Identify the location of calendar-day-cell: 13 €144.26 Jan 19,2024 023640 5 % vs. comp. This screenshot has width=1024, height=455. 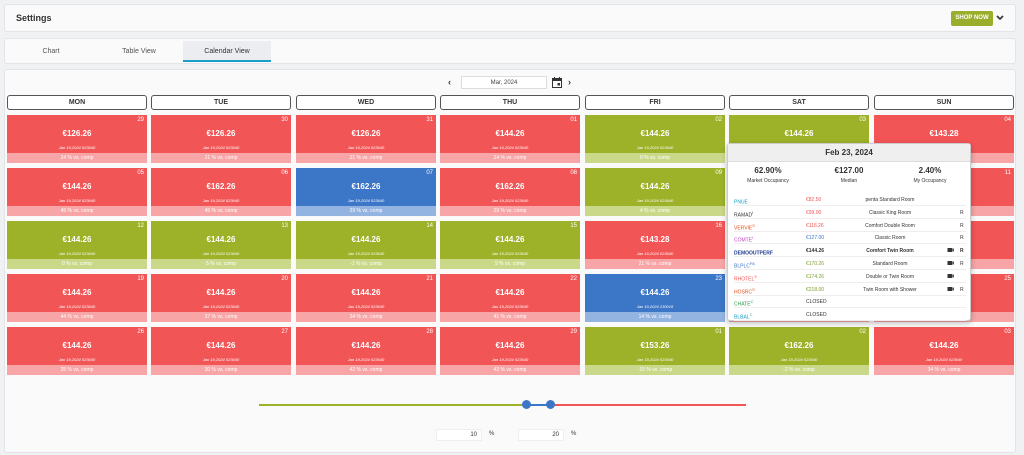
(221, 245).